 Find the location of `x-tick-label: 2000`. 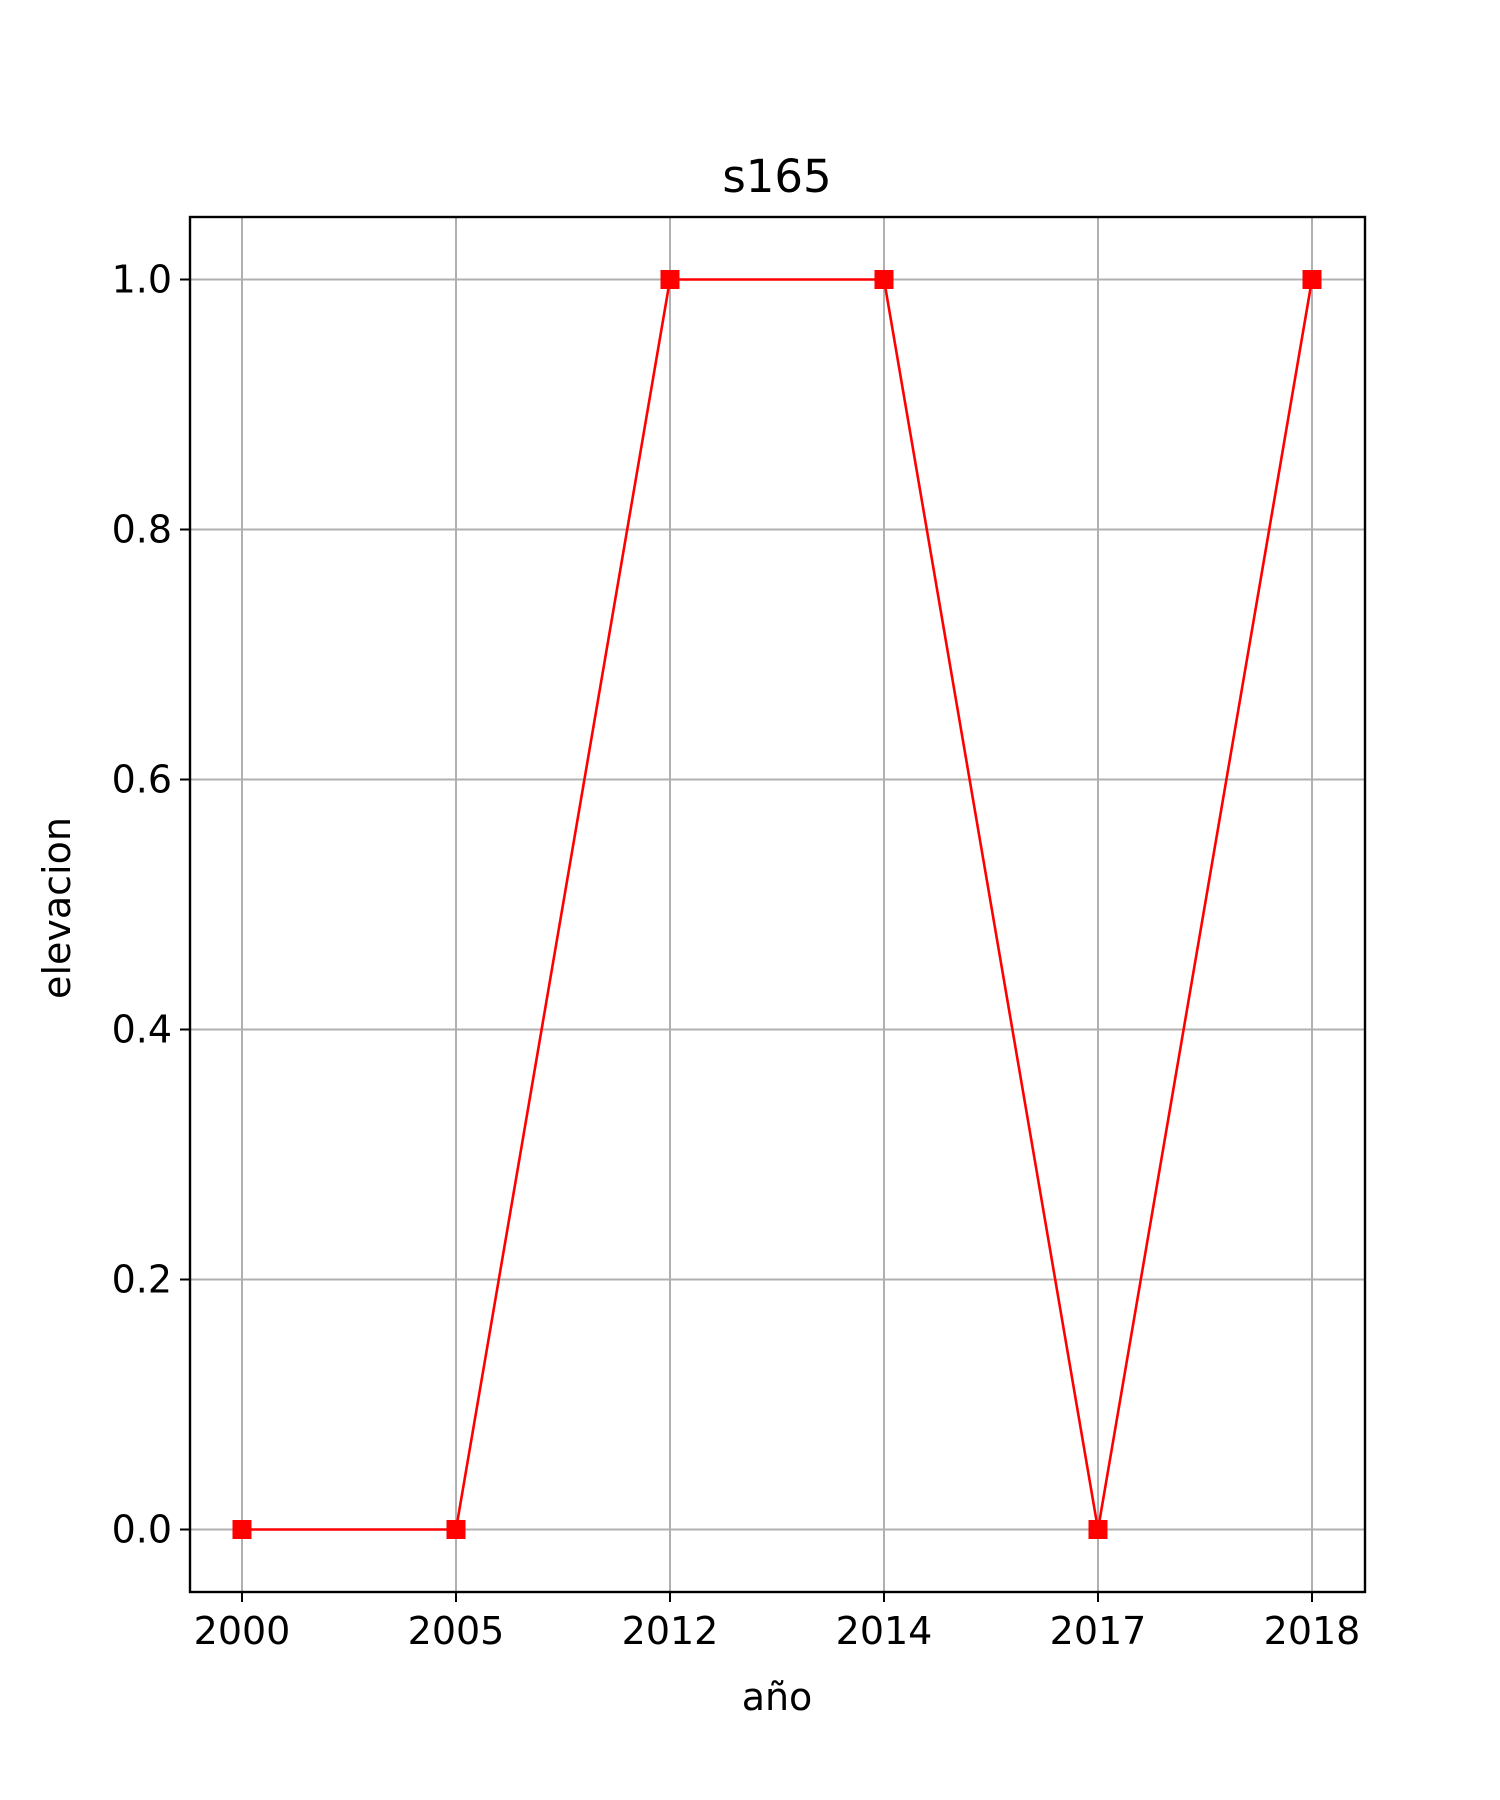

x-tick-label: 2000 is located at coordinates (242, 1631).